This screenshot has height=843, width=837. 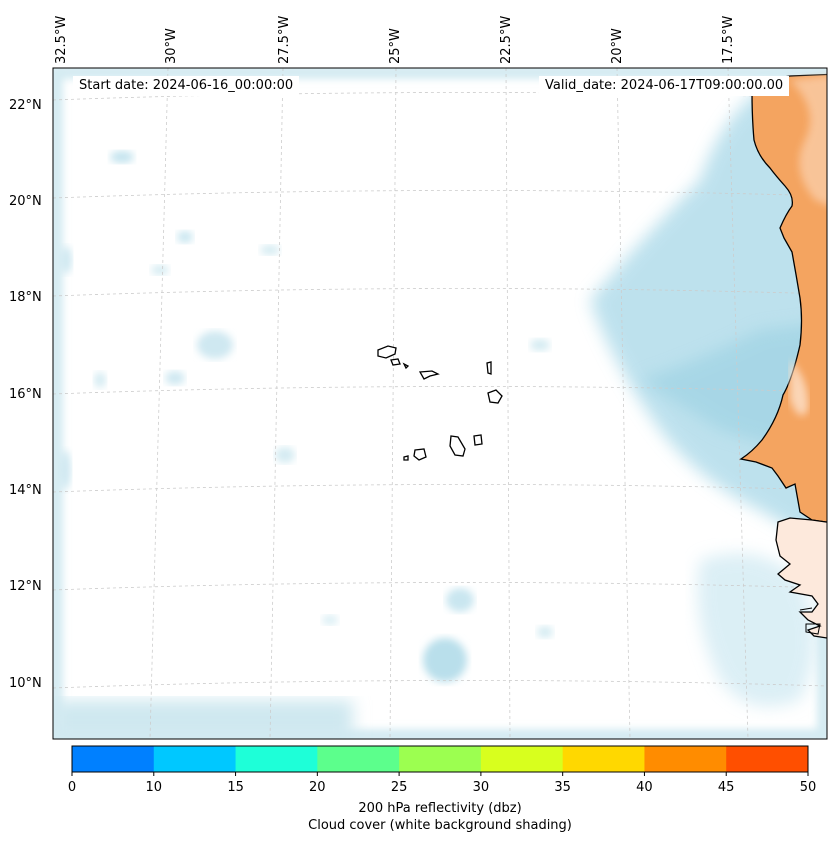 What do you see at coordinates (808, 787) in the screenshot?
I see `colorbar-tick-label: 50` at bounding box center [808, 787].